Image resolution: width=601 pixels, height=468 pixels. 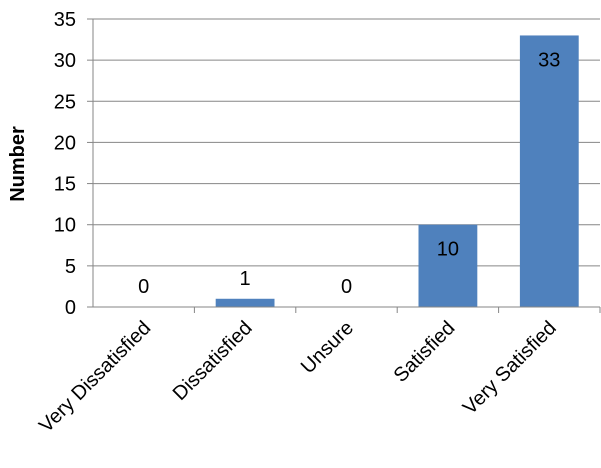 What do you see at coordinates (245, 279) in the screenshot?
I see `data-label: 1` at bounding box center [245, 279].